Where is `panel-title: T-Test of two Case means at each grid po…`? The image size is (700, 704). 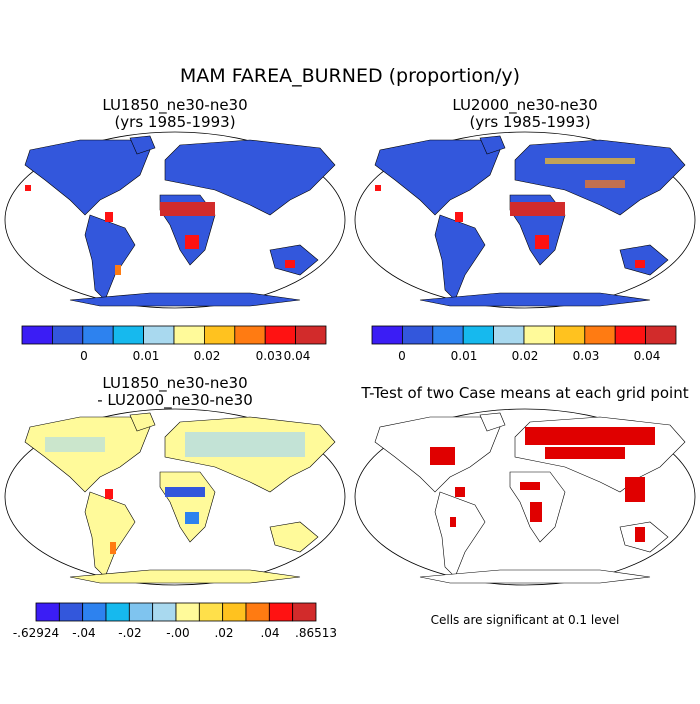
panel-title: T-Test of two Case means at each grid po… is located at coordinates (524, 393).